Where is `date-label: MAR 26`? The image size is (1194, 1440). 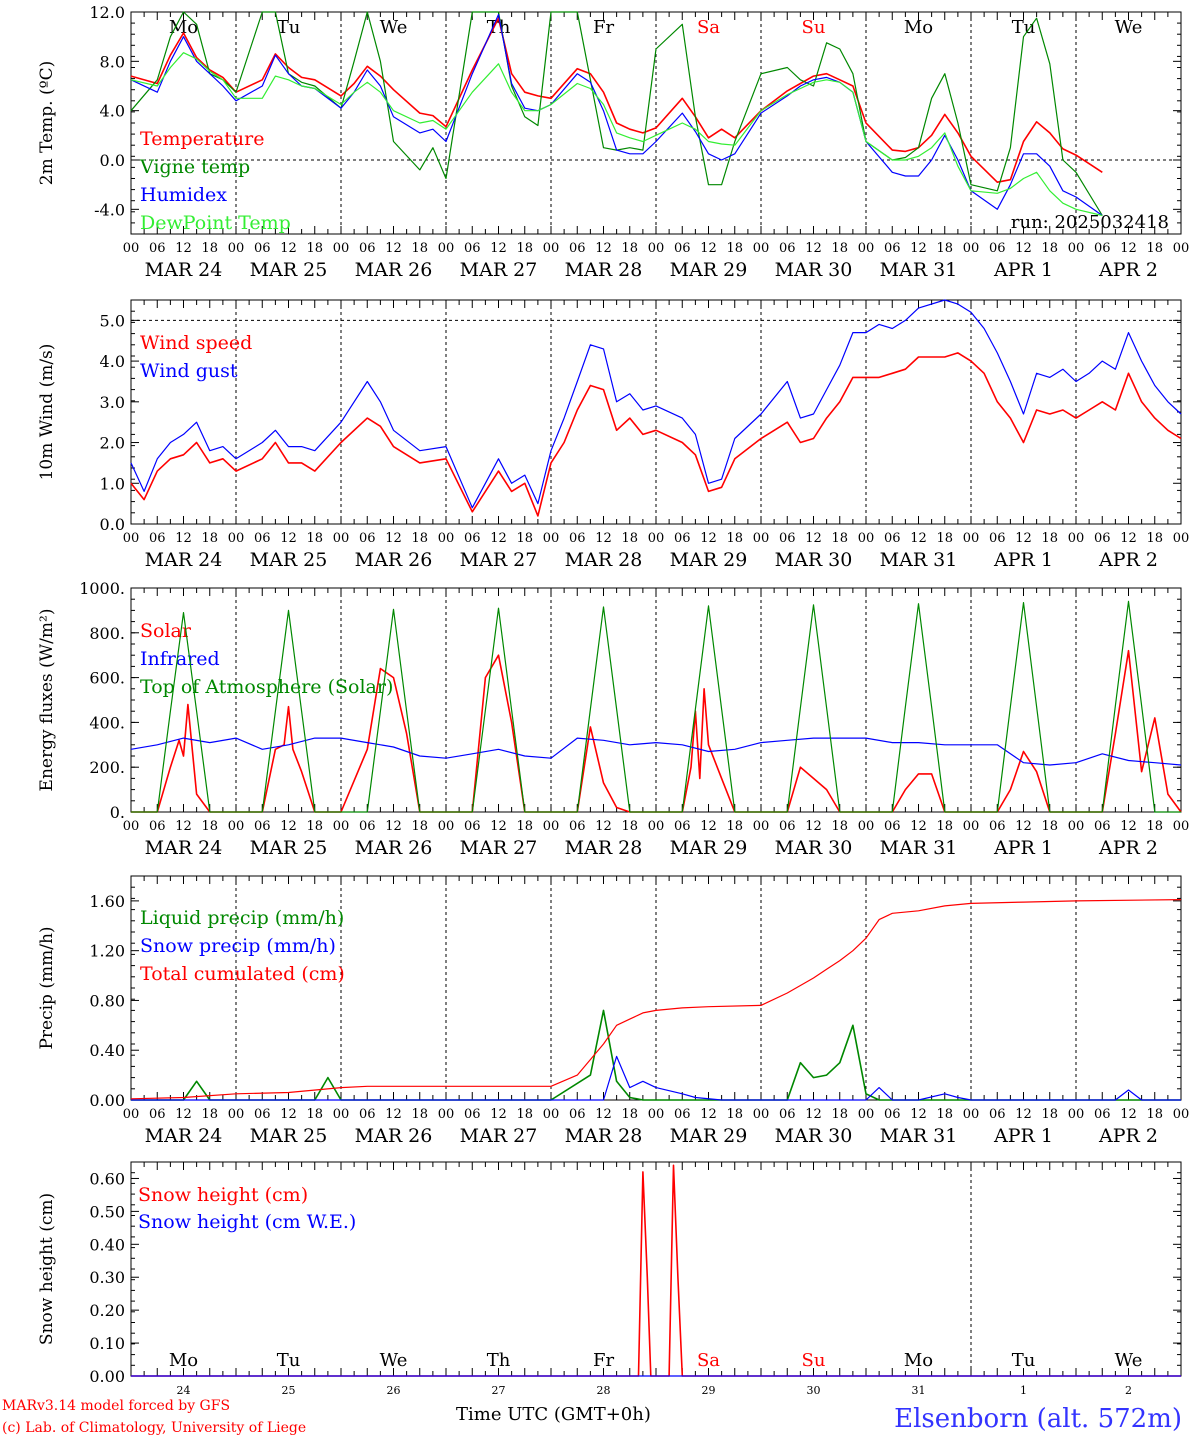 date-label: MAR 26 is located at coordinates (394, 560).